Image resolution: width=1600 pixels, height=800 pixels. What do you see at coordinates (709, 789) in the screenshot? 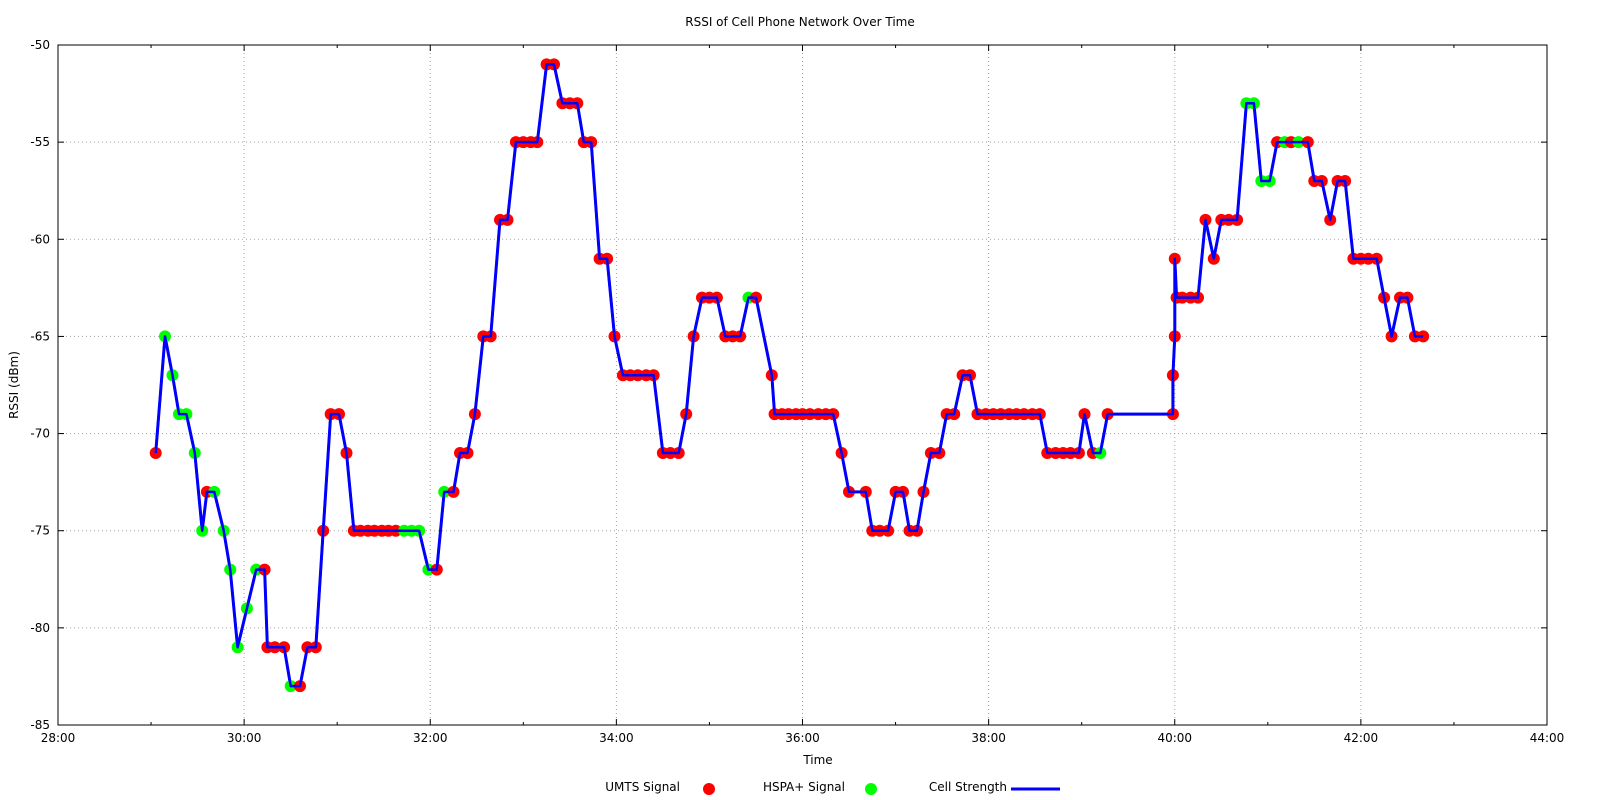
I see `legend-umts-marker` at bounding box center [709, 789].